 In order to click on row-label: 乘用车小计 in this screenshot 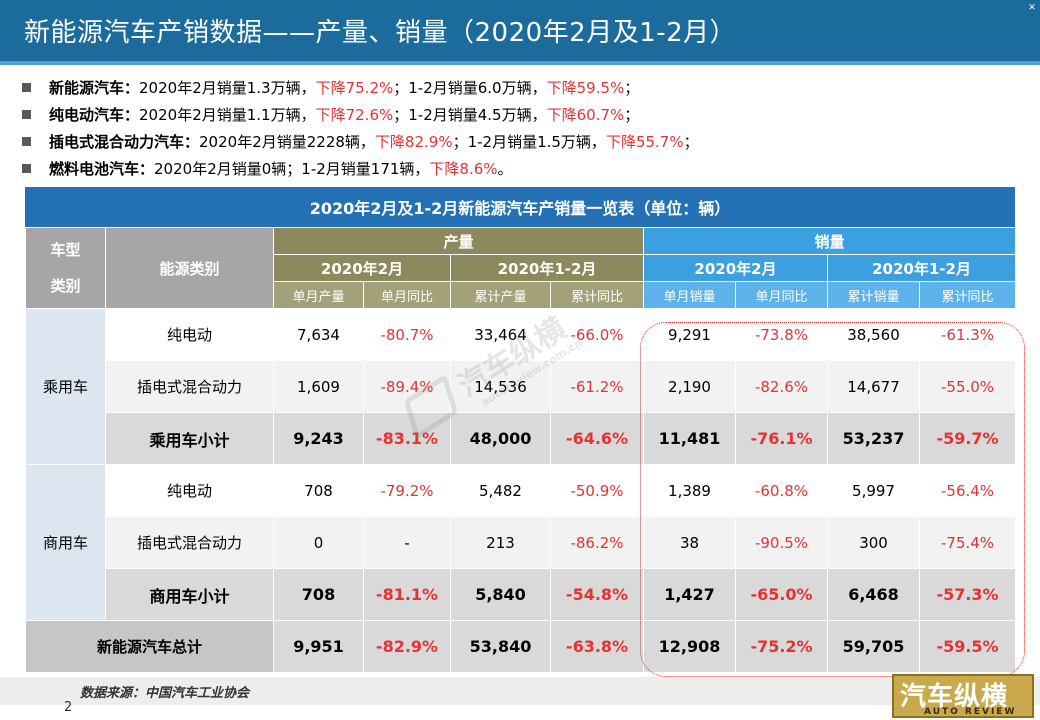, I will do `click(189, 438)`.